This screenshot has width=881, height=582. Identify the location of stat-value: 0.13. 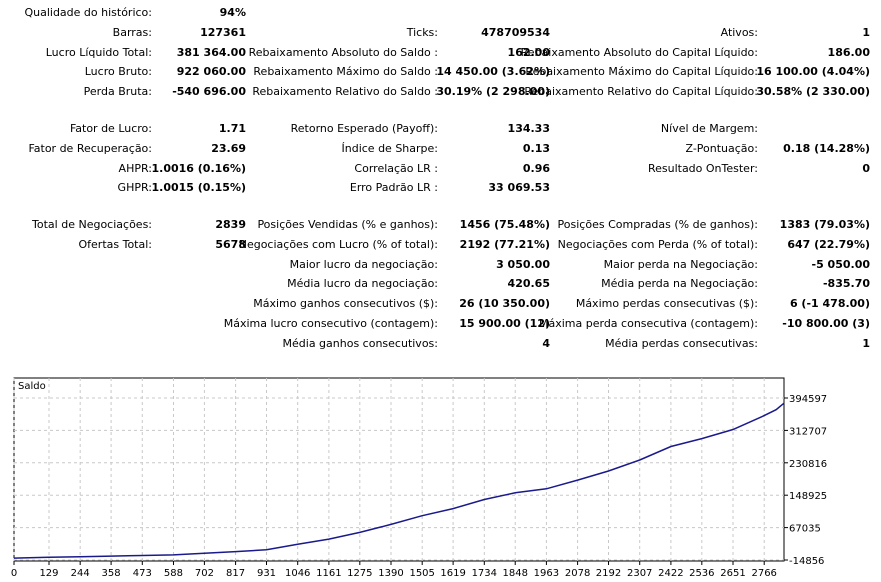
(536, 148).